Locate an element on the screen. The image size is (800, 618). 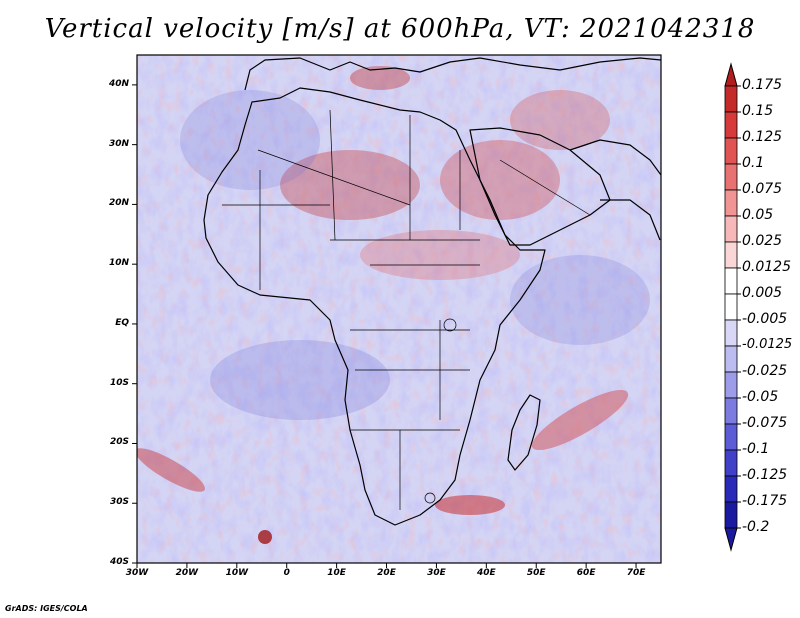
updraft-iran is located at coordinates (560, 120).